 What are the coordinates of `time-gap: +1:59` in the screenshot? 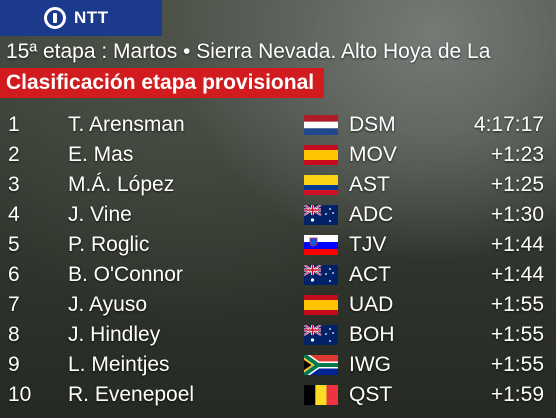 It's located at (517, 394).